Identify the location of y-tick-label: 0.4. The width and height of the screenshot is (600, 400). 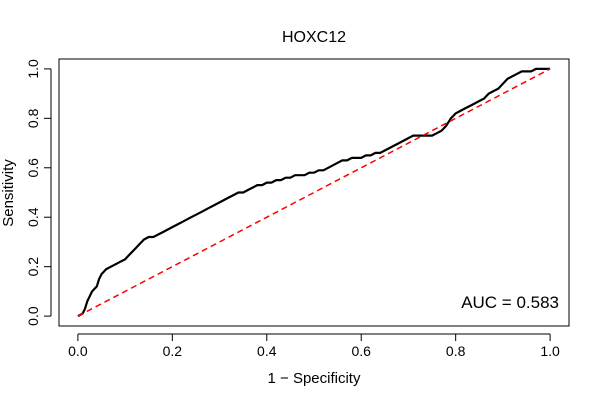
(33, 217).